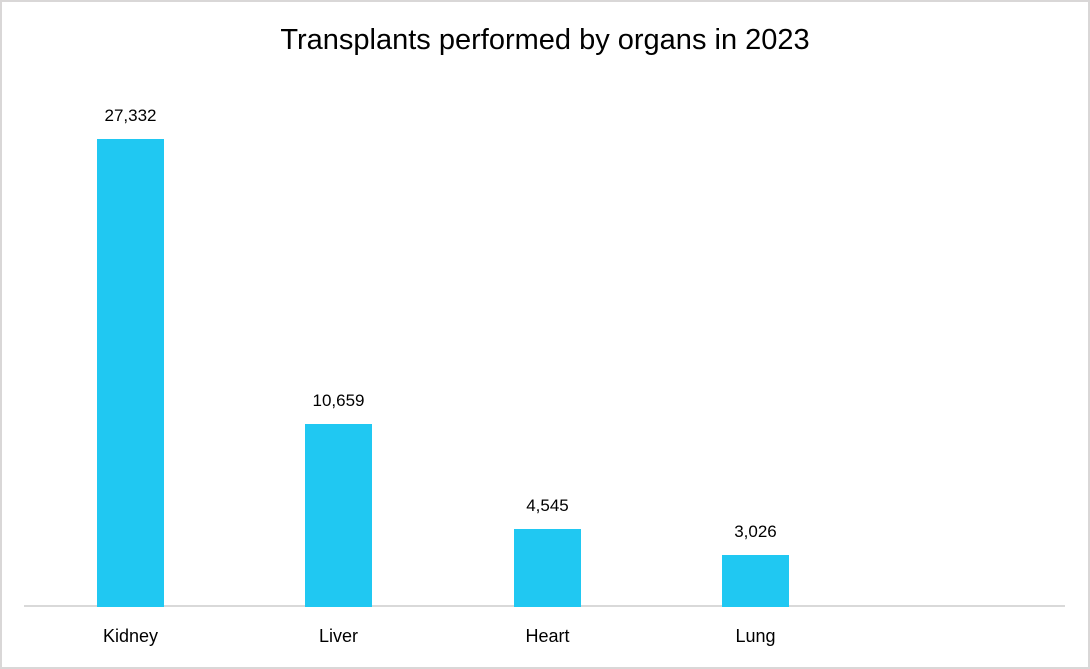  Describe the element at coordinates (130, 115) in the screenshot. I see `bar-value-label-kidney: 27,332` at that location.